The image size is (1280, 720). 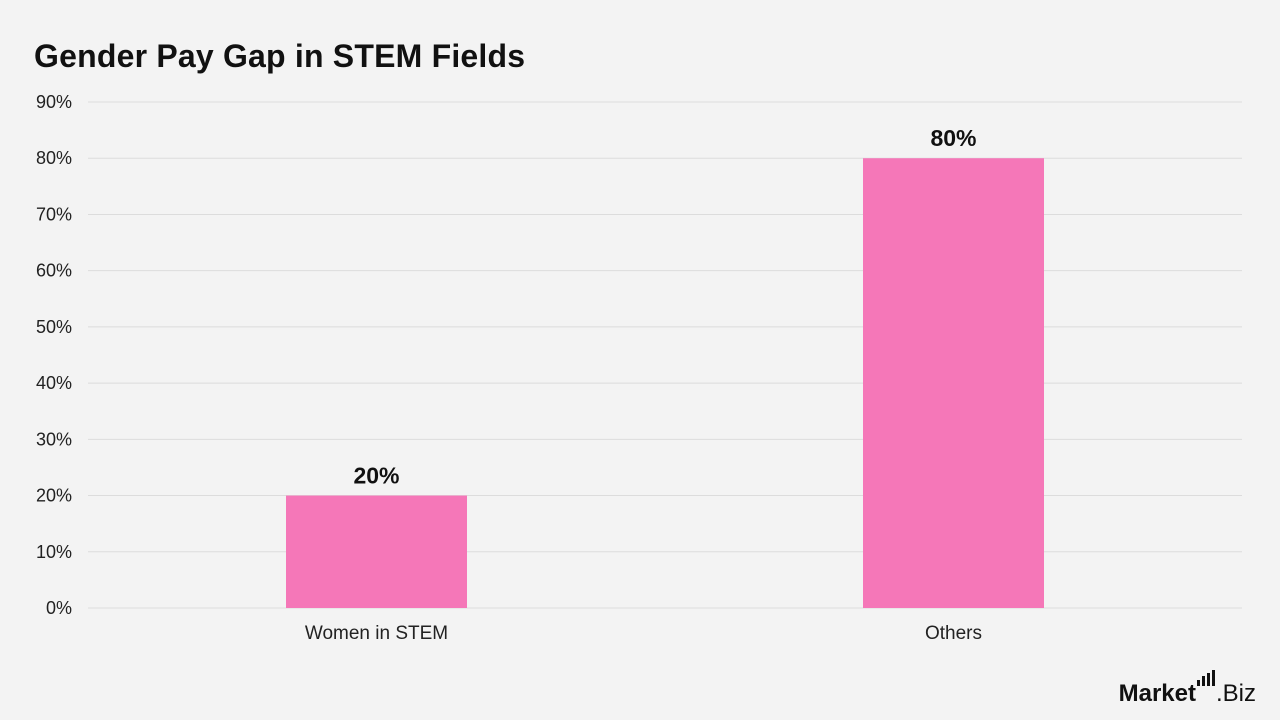 What do you see at coordinates (1205, 678) in the screenshot?
I see `brand-bars-icon` at bounding box center [1205, 678].